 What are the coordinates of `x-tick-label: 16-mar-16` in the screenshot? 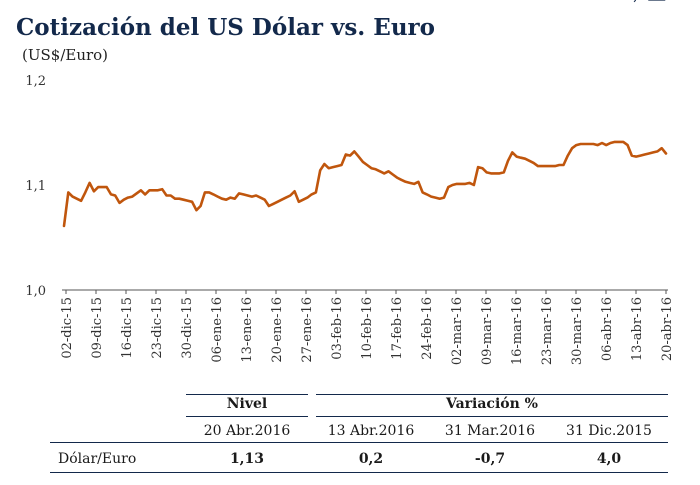 It's located at (517, 331).